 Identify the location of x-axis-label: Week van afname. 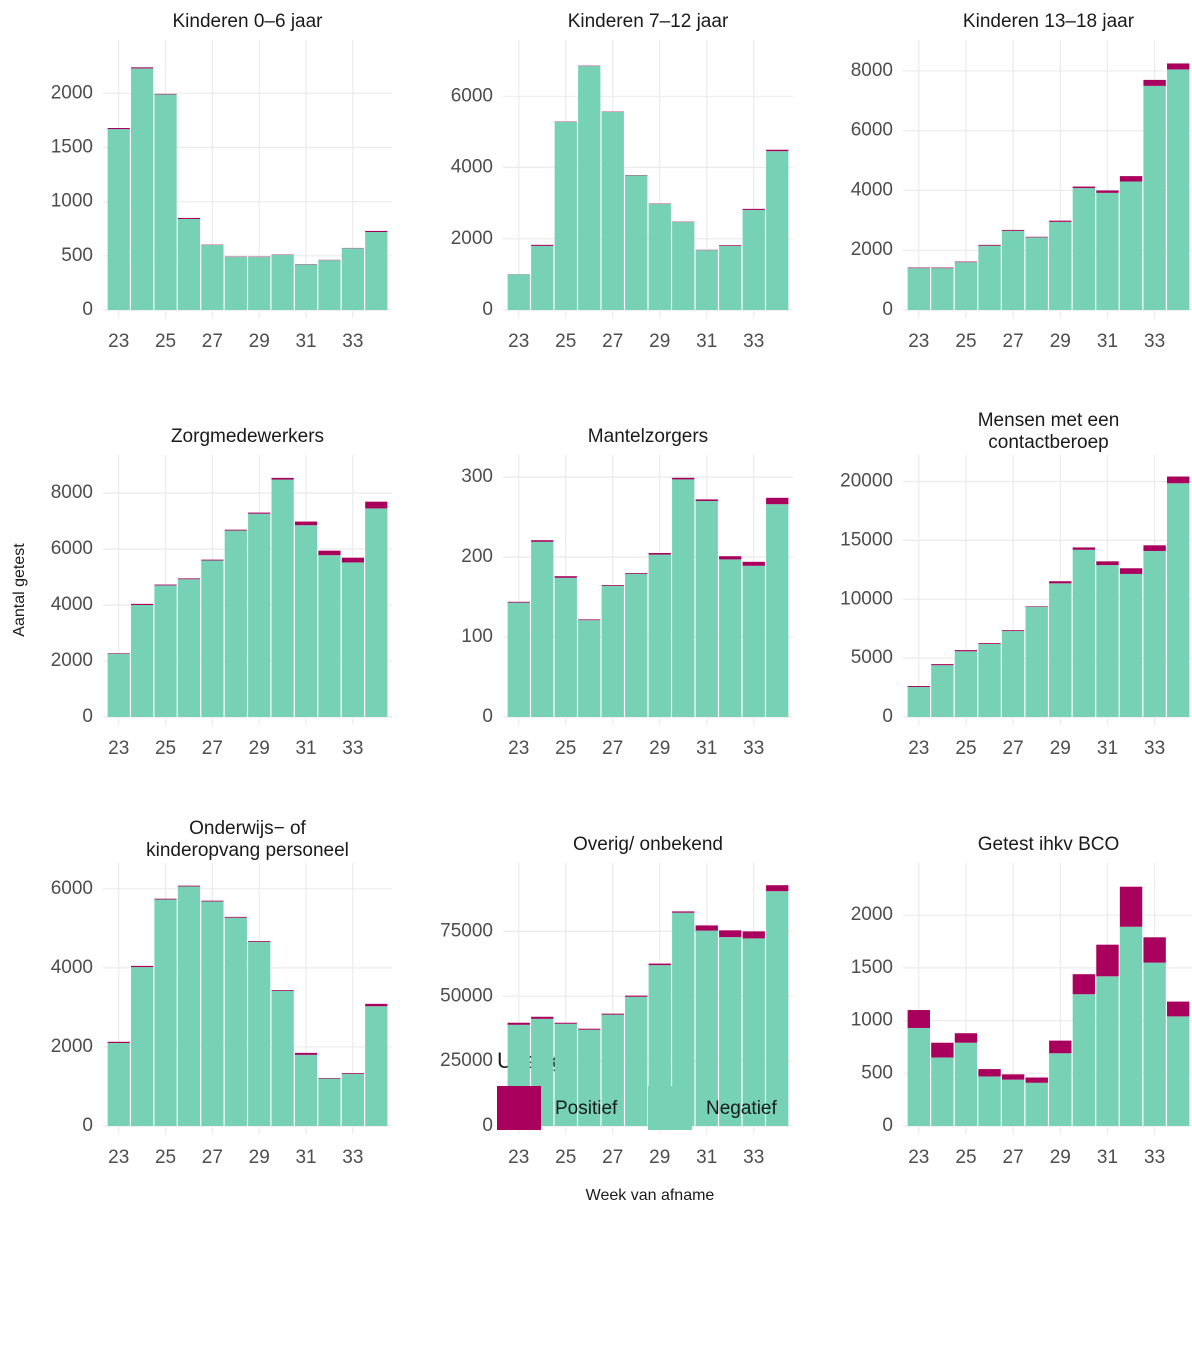
(650, 1195).